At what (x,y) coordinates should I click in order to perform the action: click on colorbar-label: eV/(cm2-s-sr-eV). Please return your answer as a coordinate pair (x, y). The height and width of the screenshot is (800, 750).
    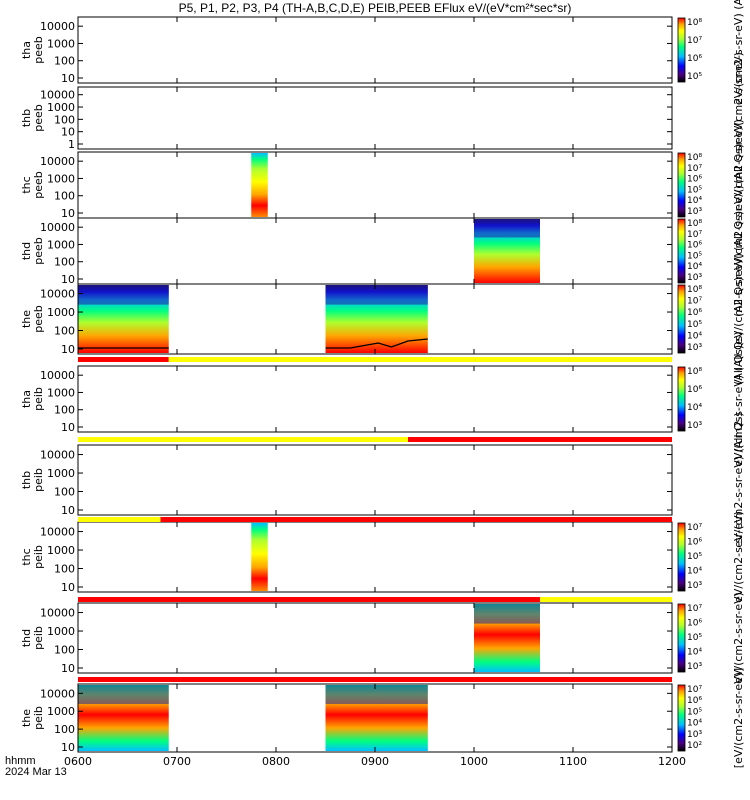
    Looking at the image, I should click on (738, 557).